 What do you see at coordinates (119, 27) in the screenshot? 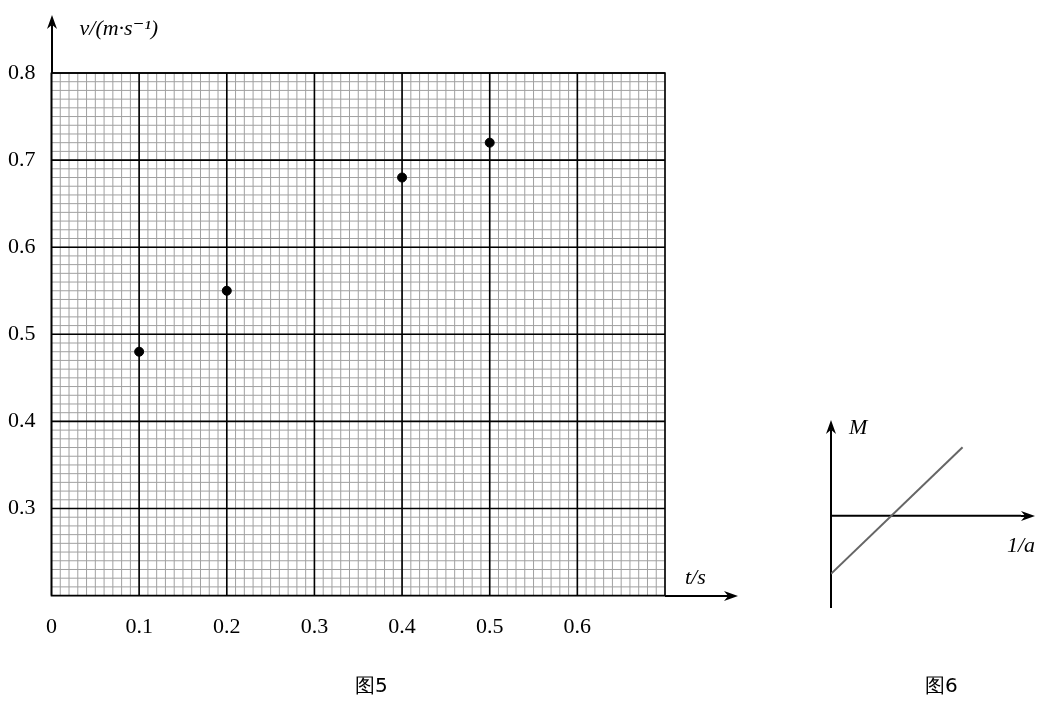
I see `y-axis-title: v/(m·s⁻¹)` at bounding box center [119, 27].